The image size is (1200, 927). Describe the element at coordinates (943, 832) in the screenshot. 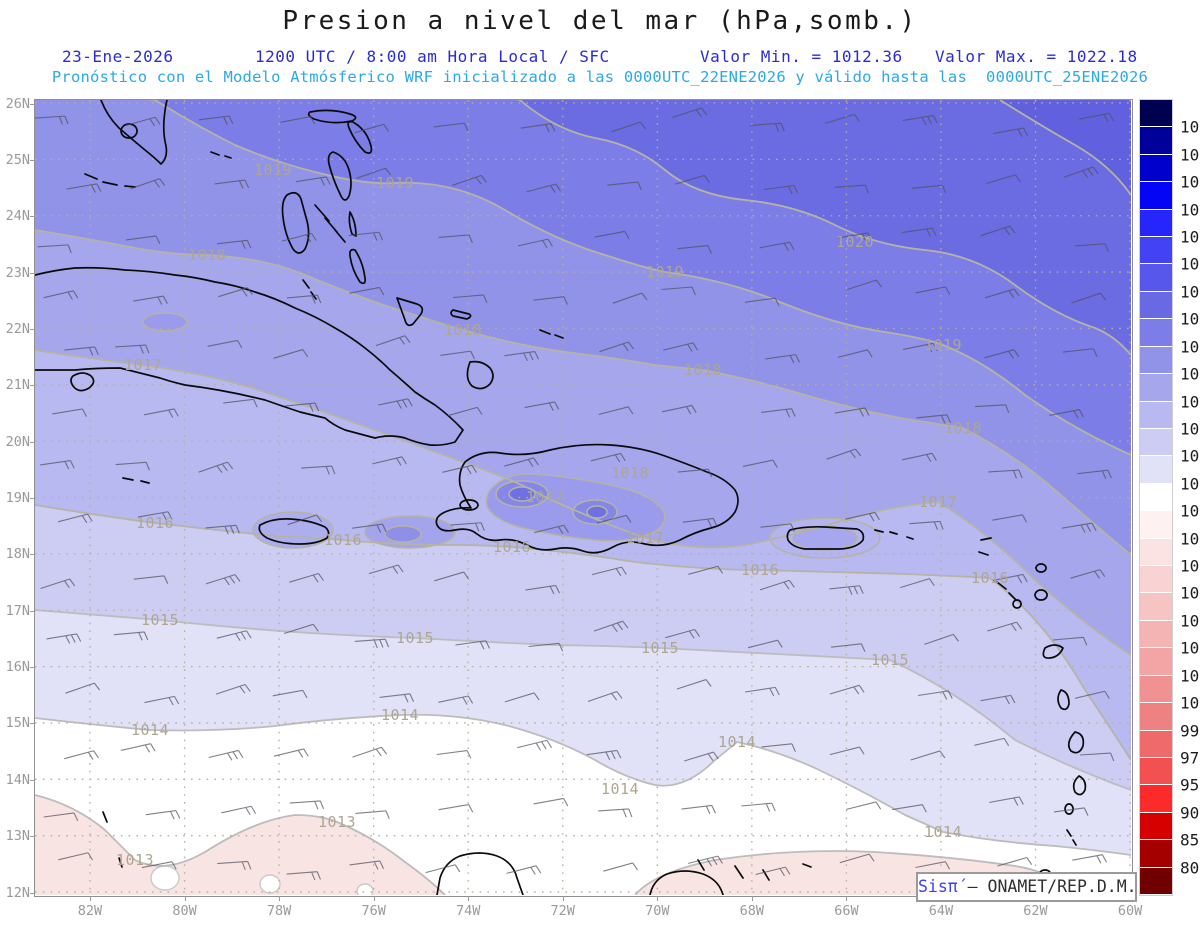

I see `isobar-value-label: 1014` at that location.